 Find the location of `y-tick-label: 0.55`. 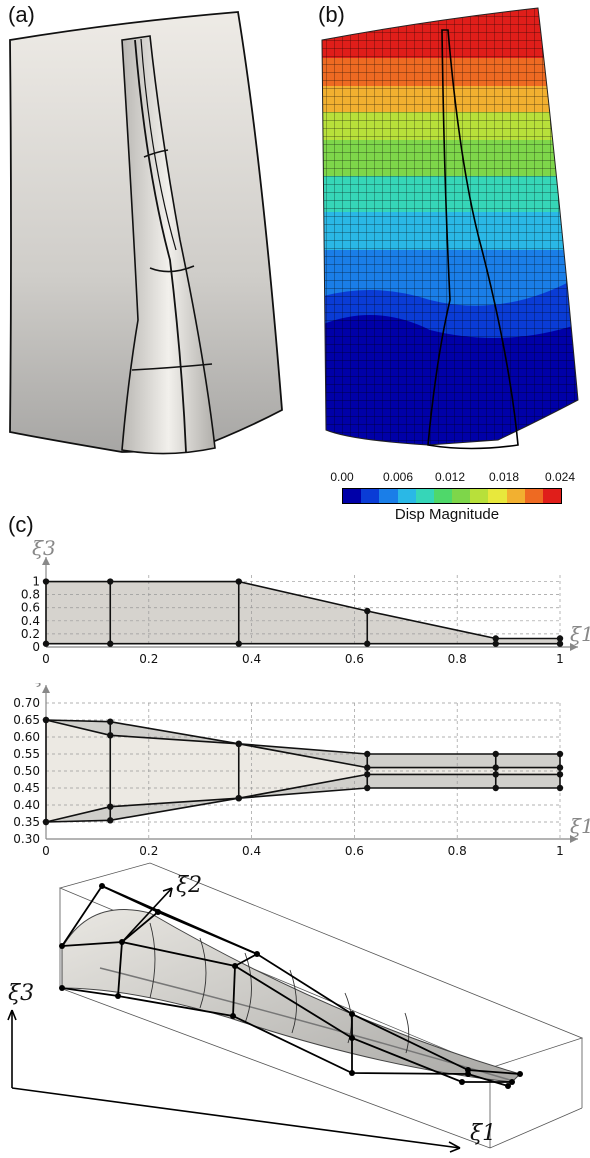

y-tick-label: 0.55 is located at coordinates (26, 754).